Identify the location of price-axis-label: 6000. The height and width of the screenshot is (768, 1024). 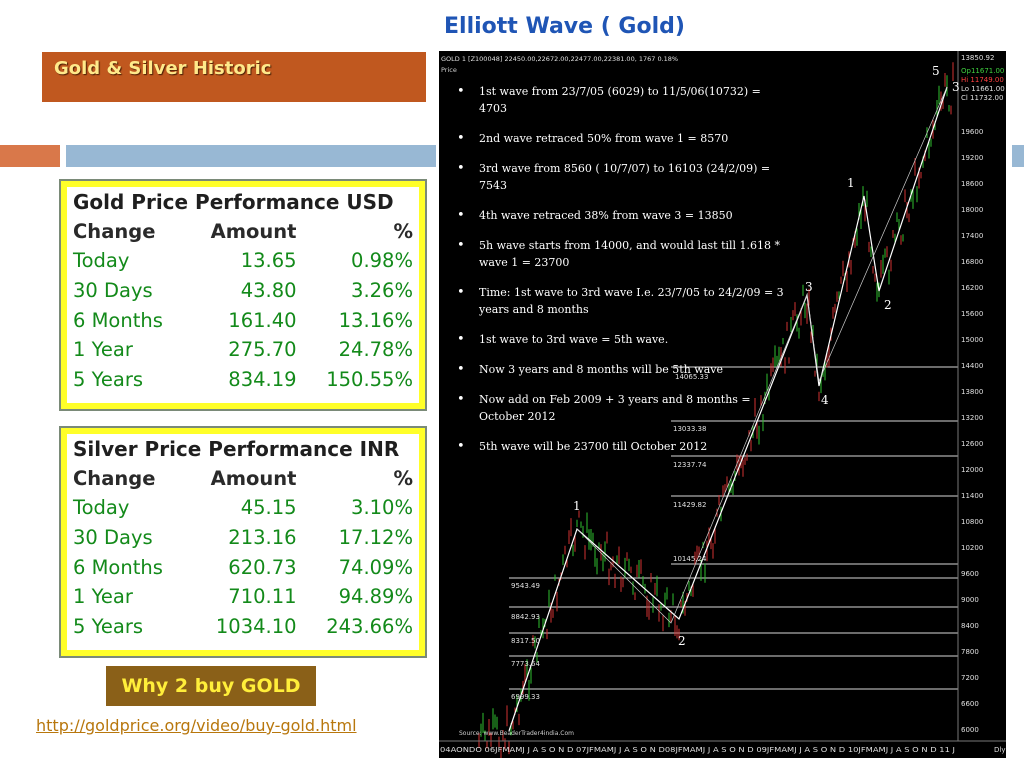
(970, 730).